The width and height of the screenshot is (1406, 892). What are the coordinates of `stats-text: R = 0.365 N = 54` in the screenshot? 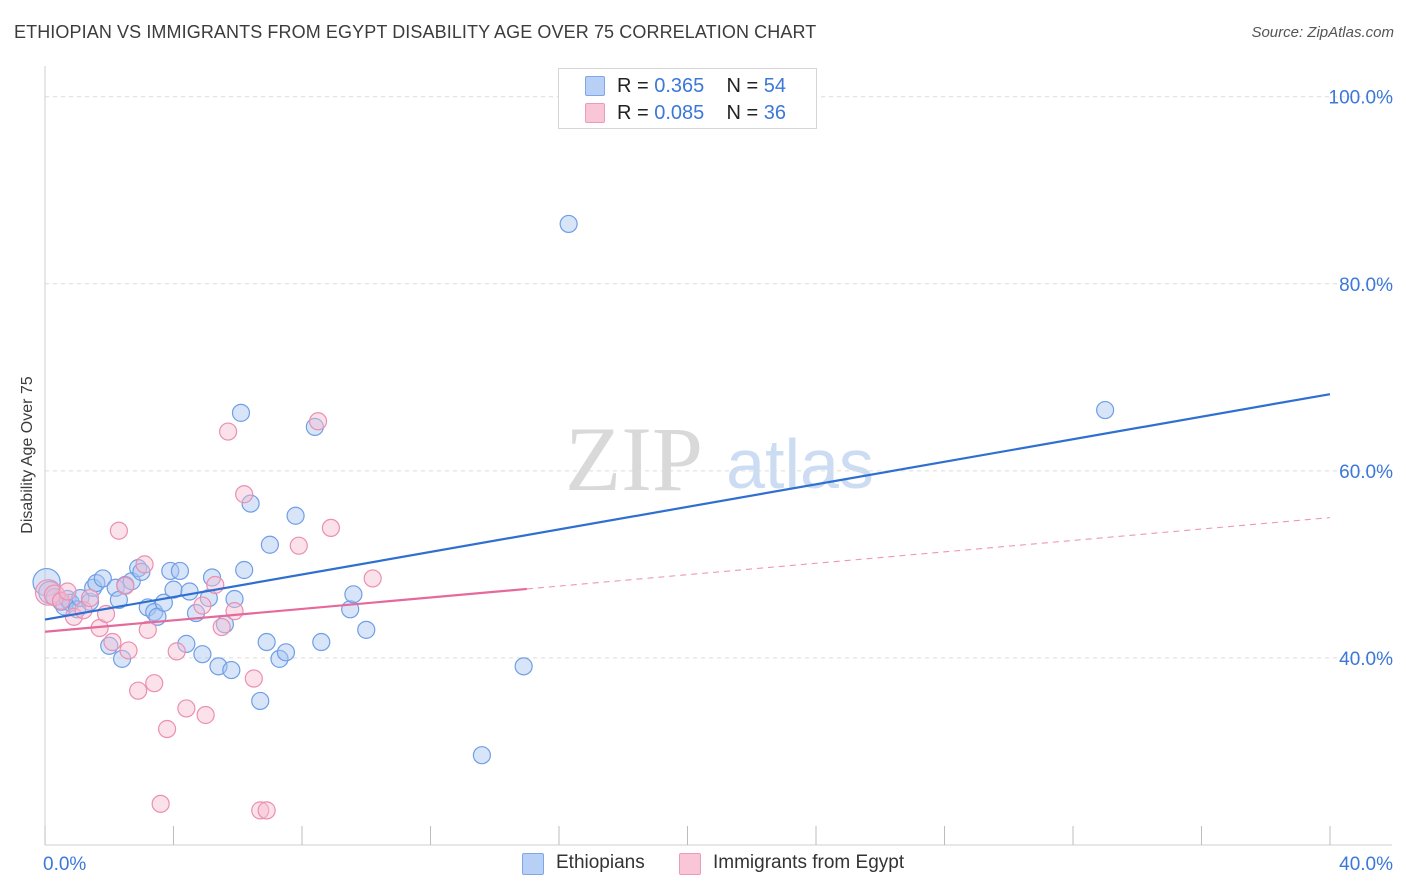 It's located at (701, 86).